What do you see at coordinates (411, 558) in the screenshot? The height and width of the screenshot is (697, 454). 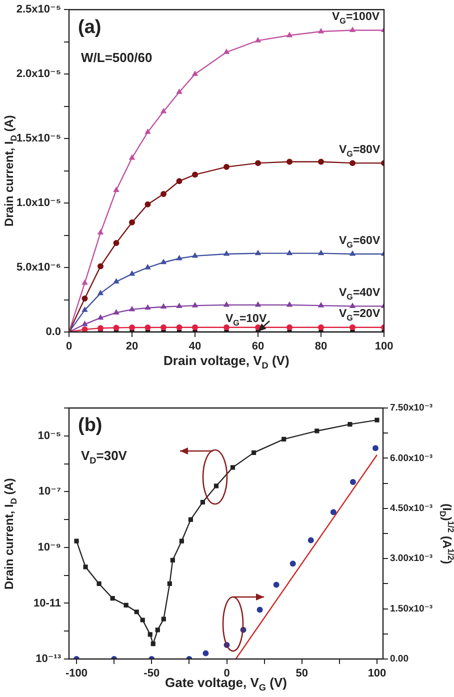 I see `y2-tick-label: 3.00x10⁻³` at bounding box center [411, 558].